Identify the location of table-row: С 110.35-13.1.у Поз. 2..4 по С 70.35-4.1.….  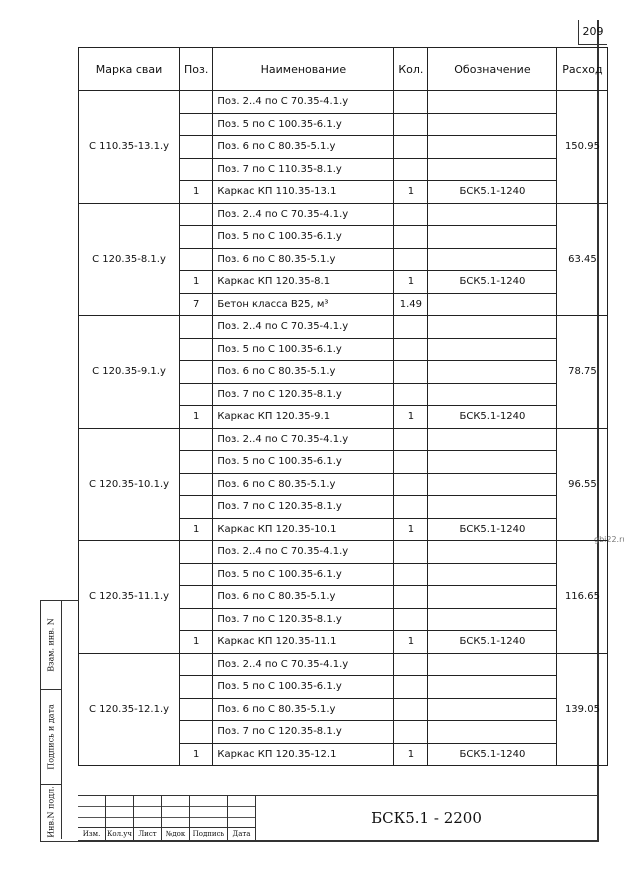
(343, 147).